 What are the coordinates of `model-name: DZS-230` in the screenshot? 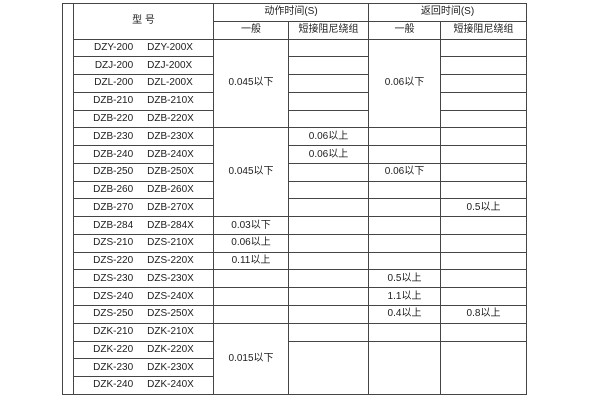 It's located at (113, 278).